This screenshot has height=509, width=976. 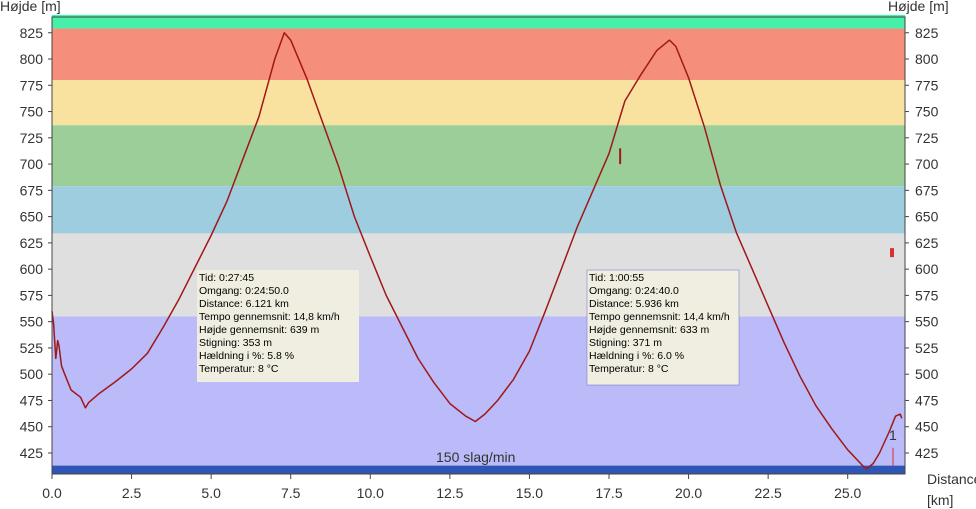 What do you see at coordinates (32, 453) in the screenshot?
I see `y-tick-label-left: 425` at bounding box center [32, 453].